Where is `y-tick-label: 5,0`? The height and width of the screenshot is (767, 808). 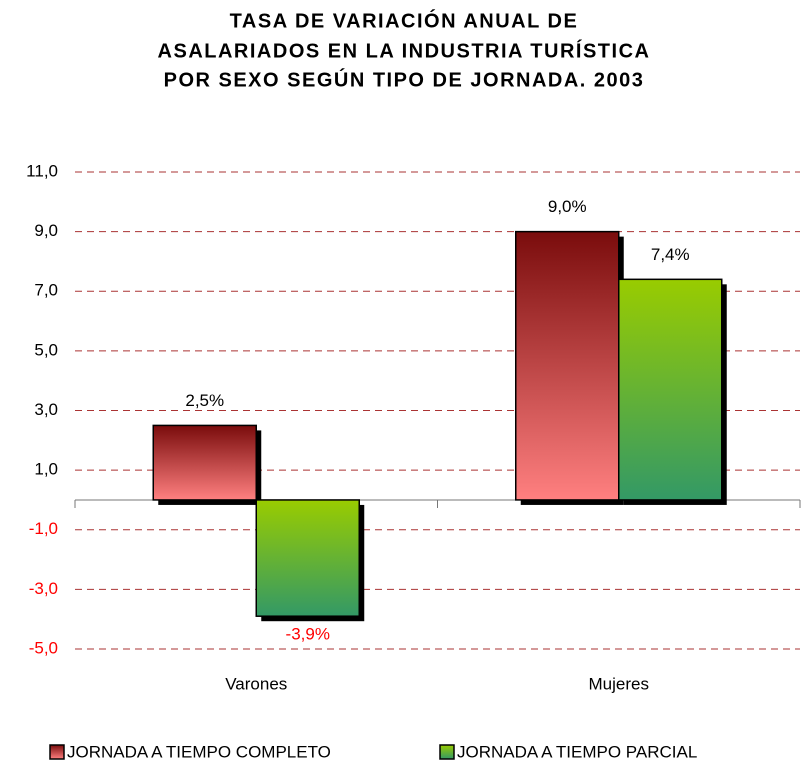 y-tick-label: 5,0 is located at coordinates (46, 349).